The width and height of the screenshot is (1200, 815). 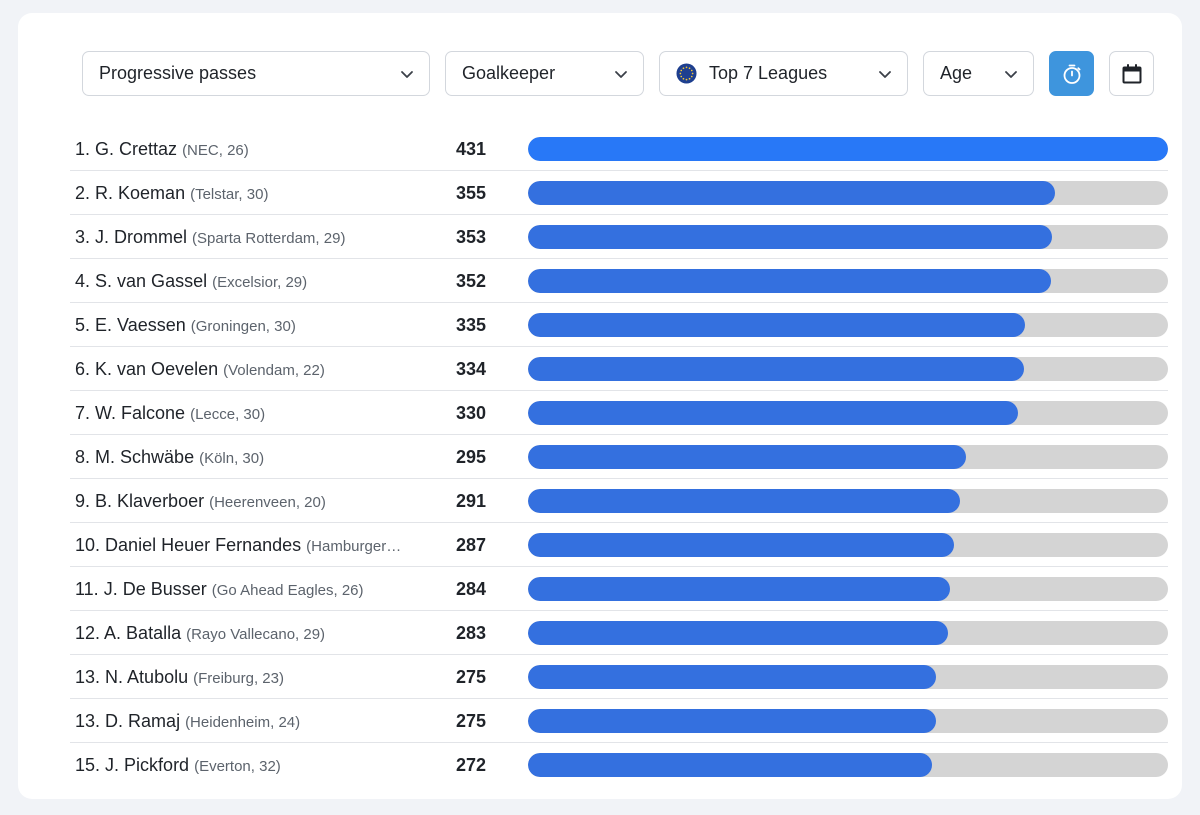 What do you see at coordinates (471, 501) in the screenshot?
I see `stat-value: 291` at bounding box center [471, 501].